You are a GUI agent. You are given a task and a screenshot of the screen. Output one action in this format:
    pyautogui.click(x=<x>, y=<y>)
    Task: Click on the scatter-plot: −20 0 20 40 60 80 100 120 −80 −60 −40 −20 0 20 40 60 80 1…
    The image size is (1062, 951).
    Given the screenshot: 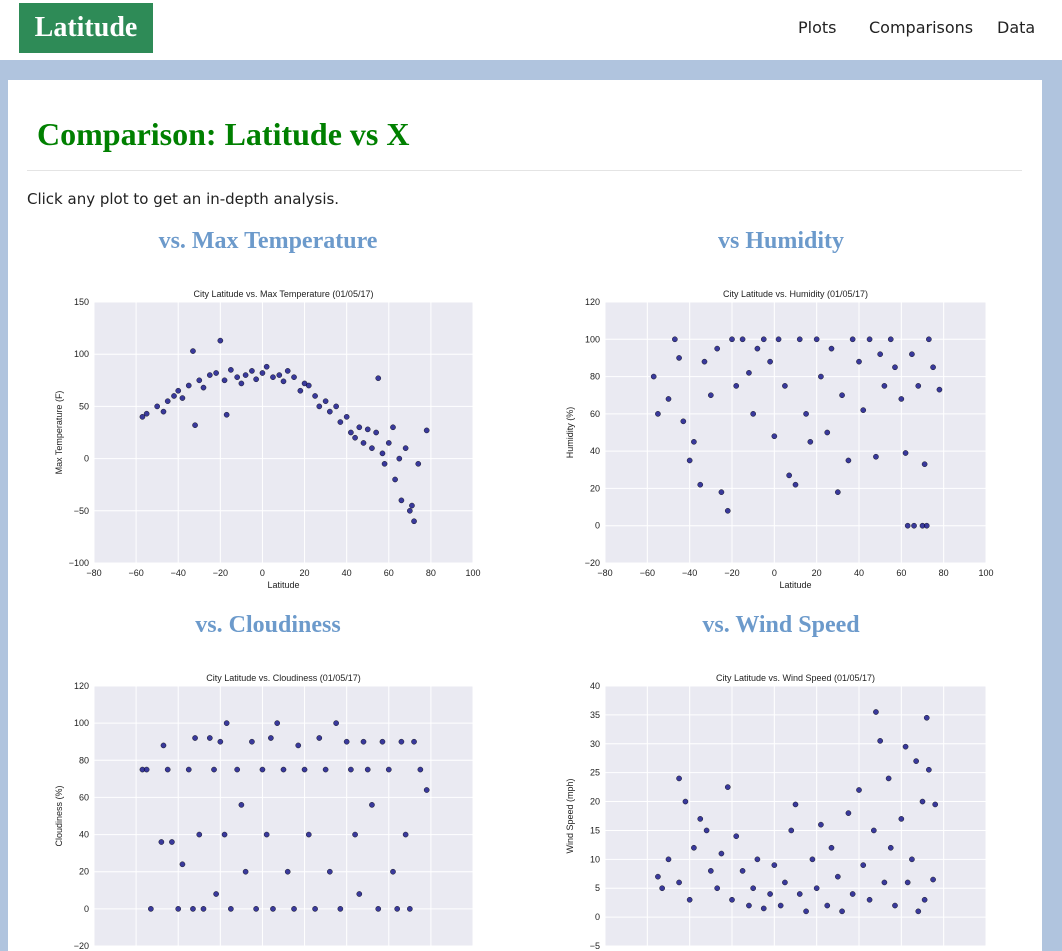 What is the action you would take?
    pyautogui.click(x=779, y=439)
    